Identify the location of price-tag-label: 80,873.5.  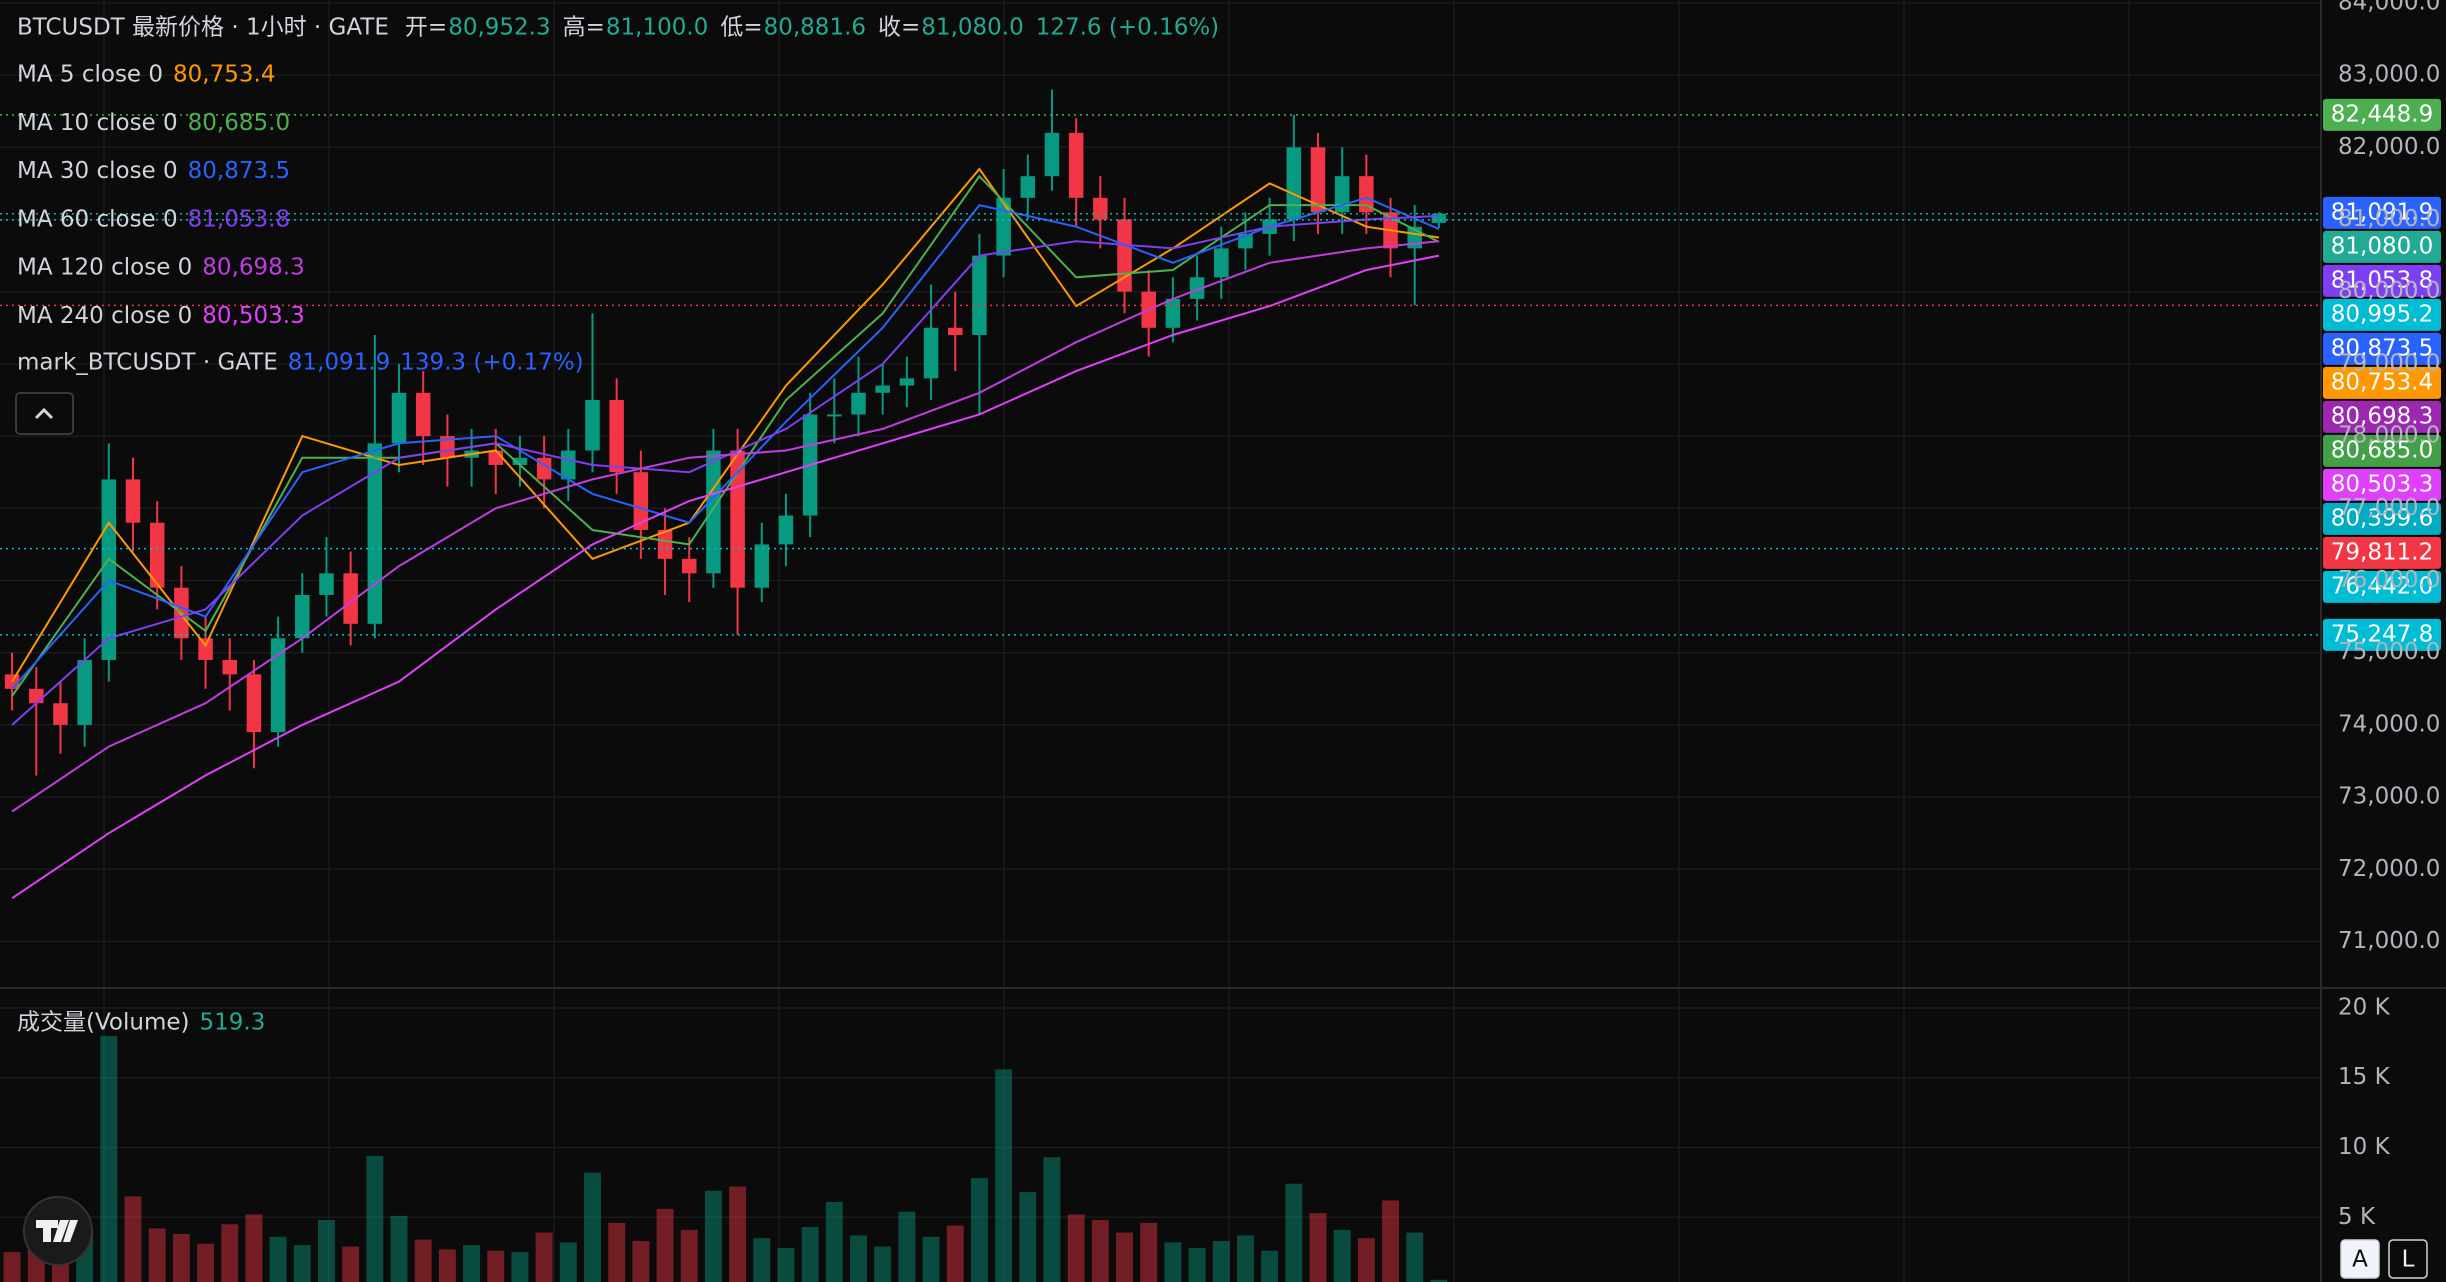
(2382, 348).